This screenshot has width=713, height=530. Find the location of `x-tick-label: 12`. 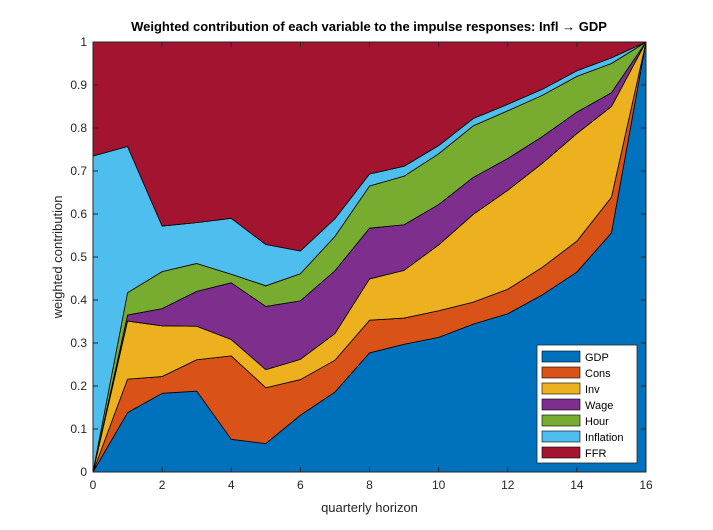

x-tick-label: 12 is located at coordinates (508, 485).